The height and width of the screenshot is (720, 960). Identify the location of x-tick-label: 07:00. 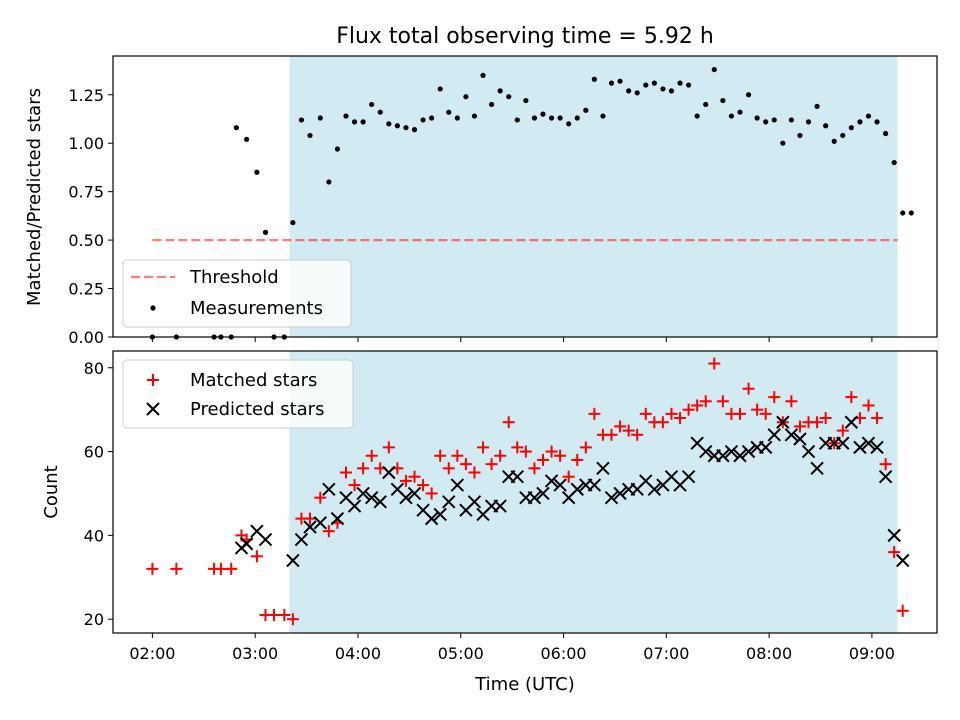
(666, 653).